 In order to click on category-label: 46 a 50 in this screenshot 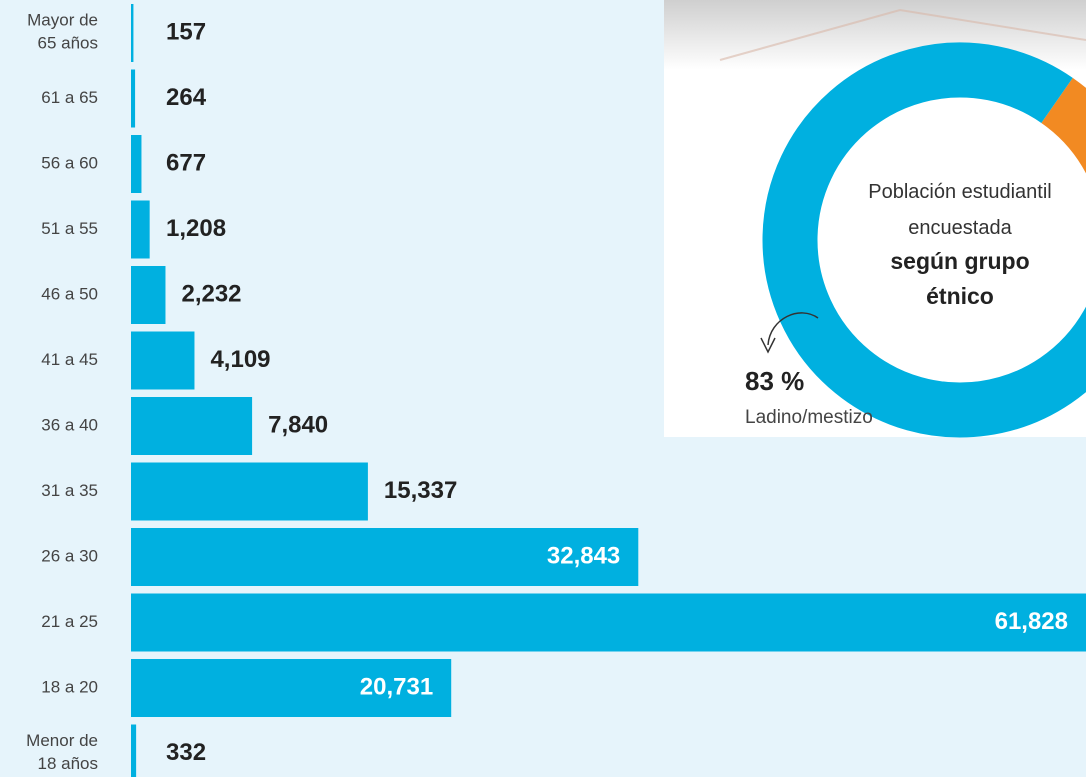, I will do `click(69, 293)`.